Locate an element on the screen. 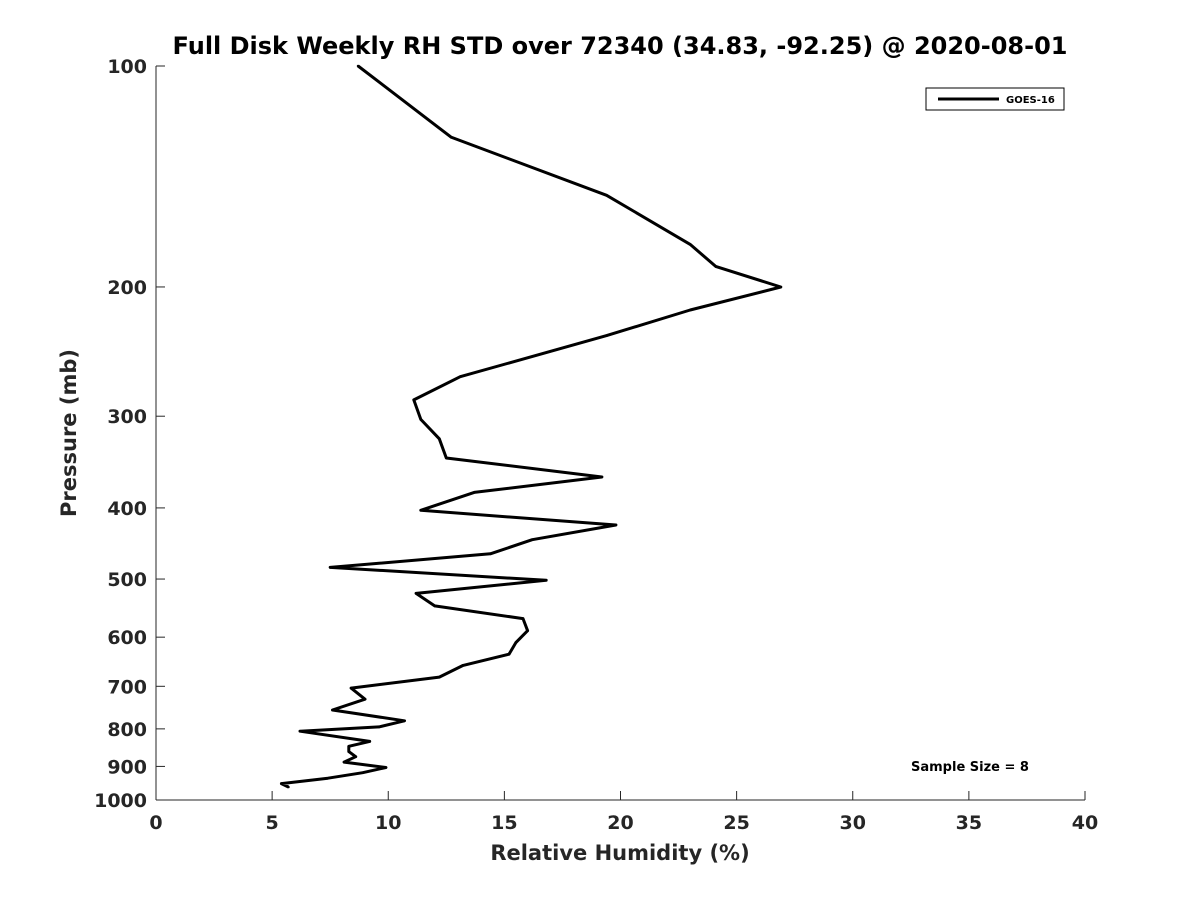  x-tick-label: 30 is located at coordinates (853, 823).